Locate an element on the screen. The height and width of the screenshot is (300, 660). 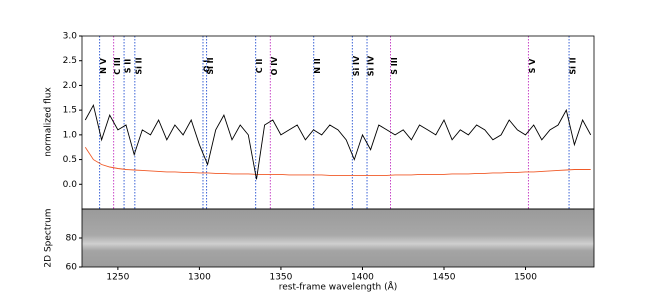
line-label: C II is located at coordinates (259, 66).